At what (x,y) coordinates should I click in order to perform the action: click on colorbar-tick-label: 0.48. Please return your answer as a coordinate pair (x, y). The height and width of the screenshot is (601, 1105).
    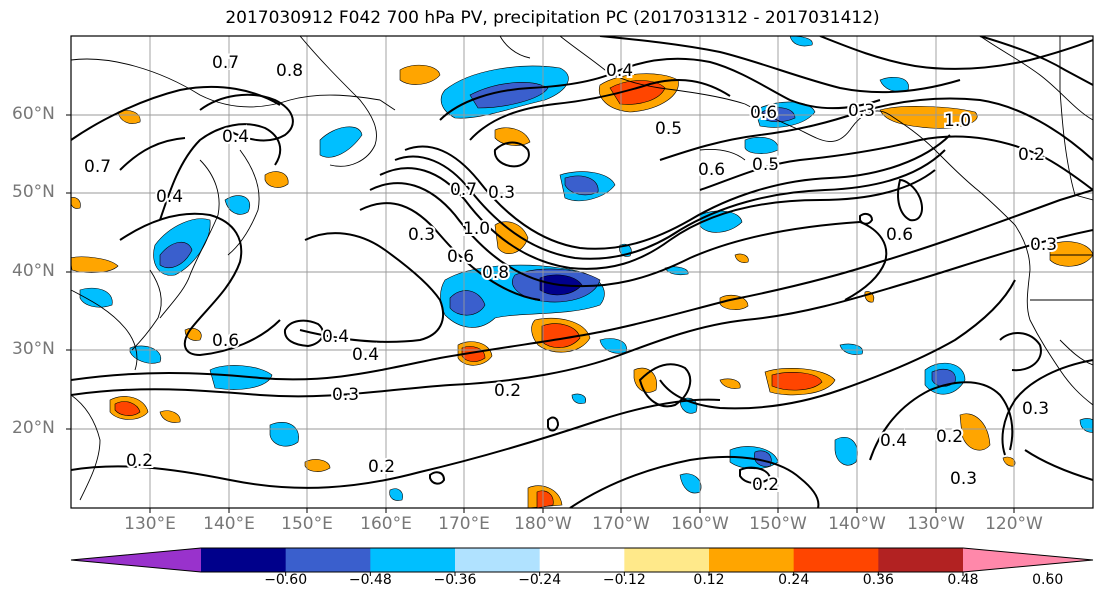
    Looking at the image, I should click on (963, 580).